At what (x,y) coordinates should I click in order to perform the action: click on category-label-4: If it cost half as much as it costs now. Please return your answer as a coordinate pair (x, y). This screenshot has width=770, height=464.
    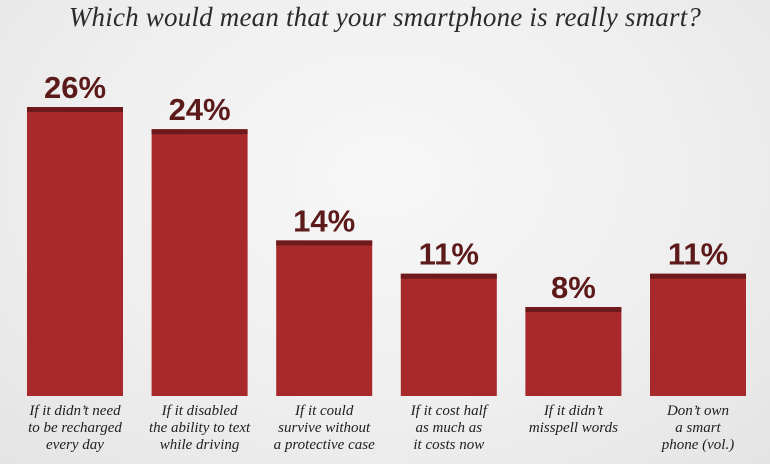
    Looking at the image, I should click on (449, 428).